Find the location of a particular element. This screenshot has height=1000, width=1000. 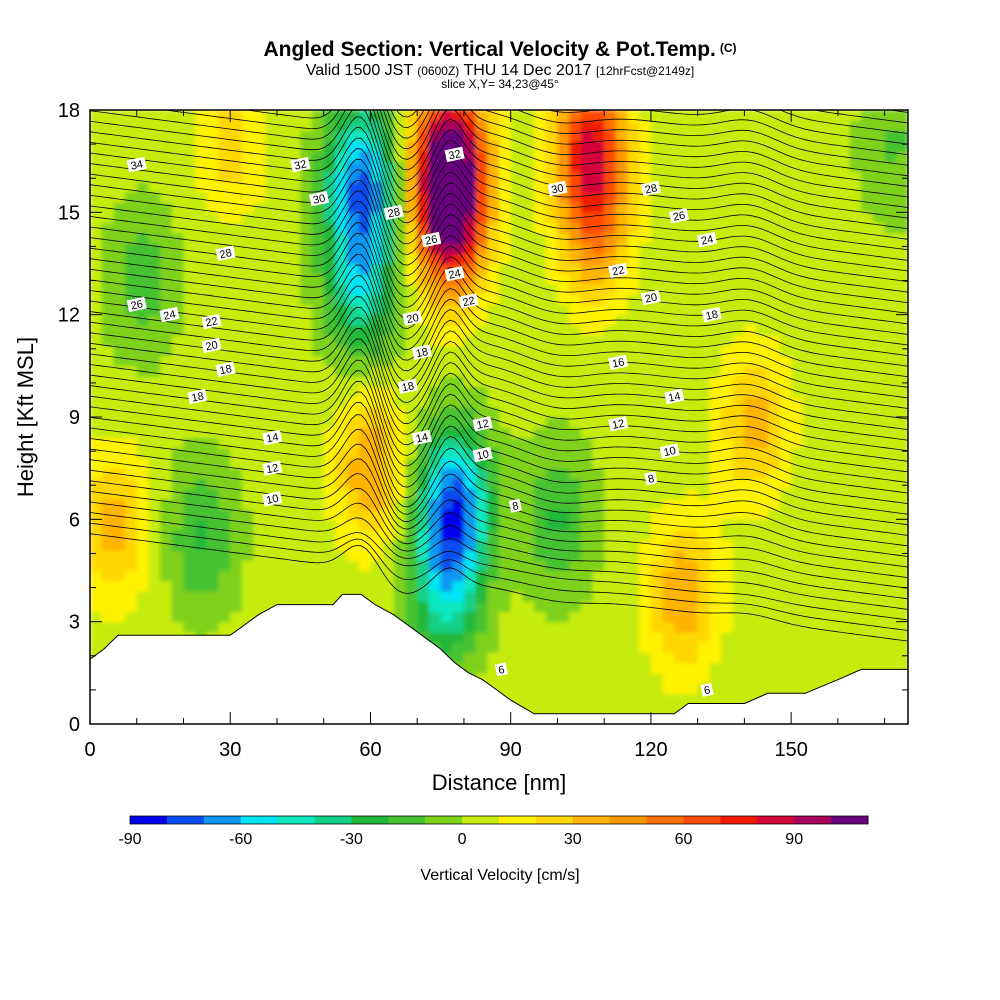

x-tick-label: 120 is located at coordinates (650, 750).